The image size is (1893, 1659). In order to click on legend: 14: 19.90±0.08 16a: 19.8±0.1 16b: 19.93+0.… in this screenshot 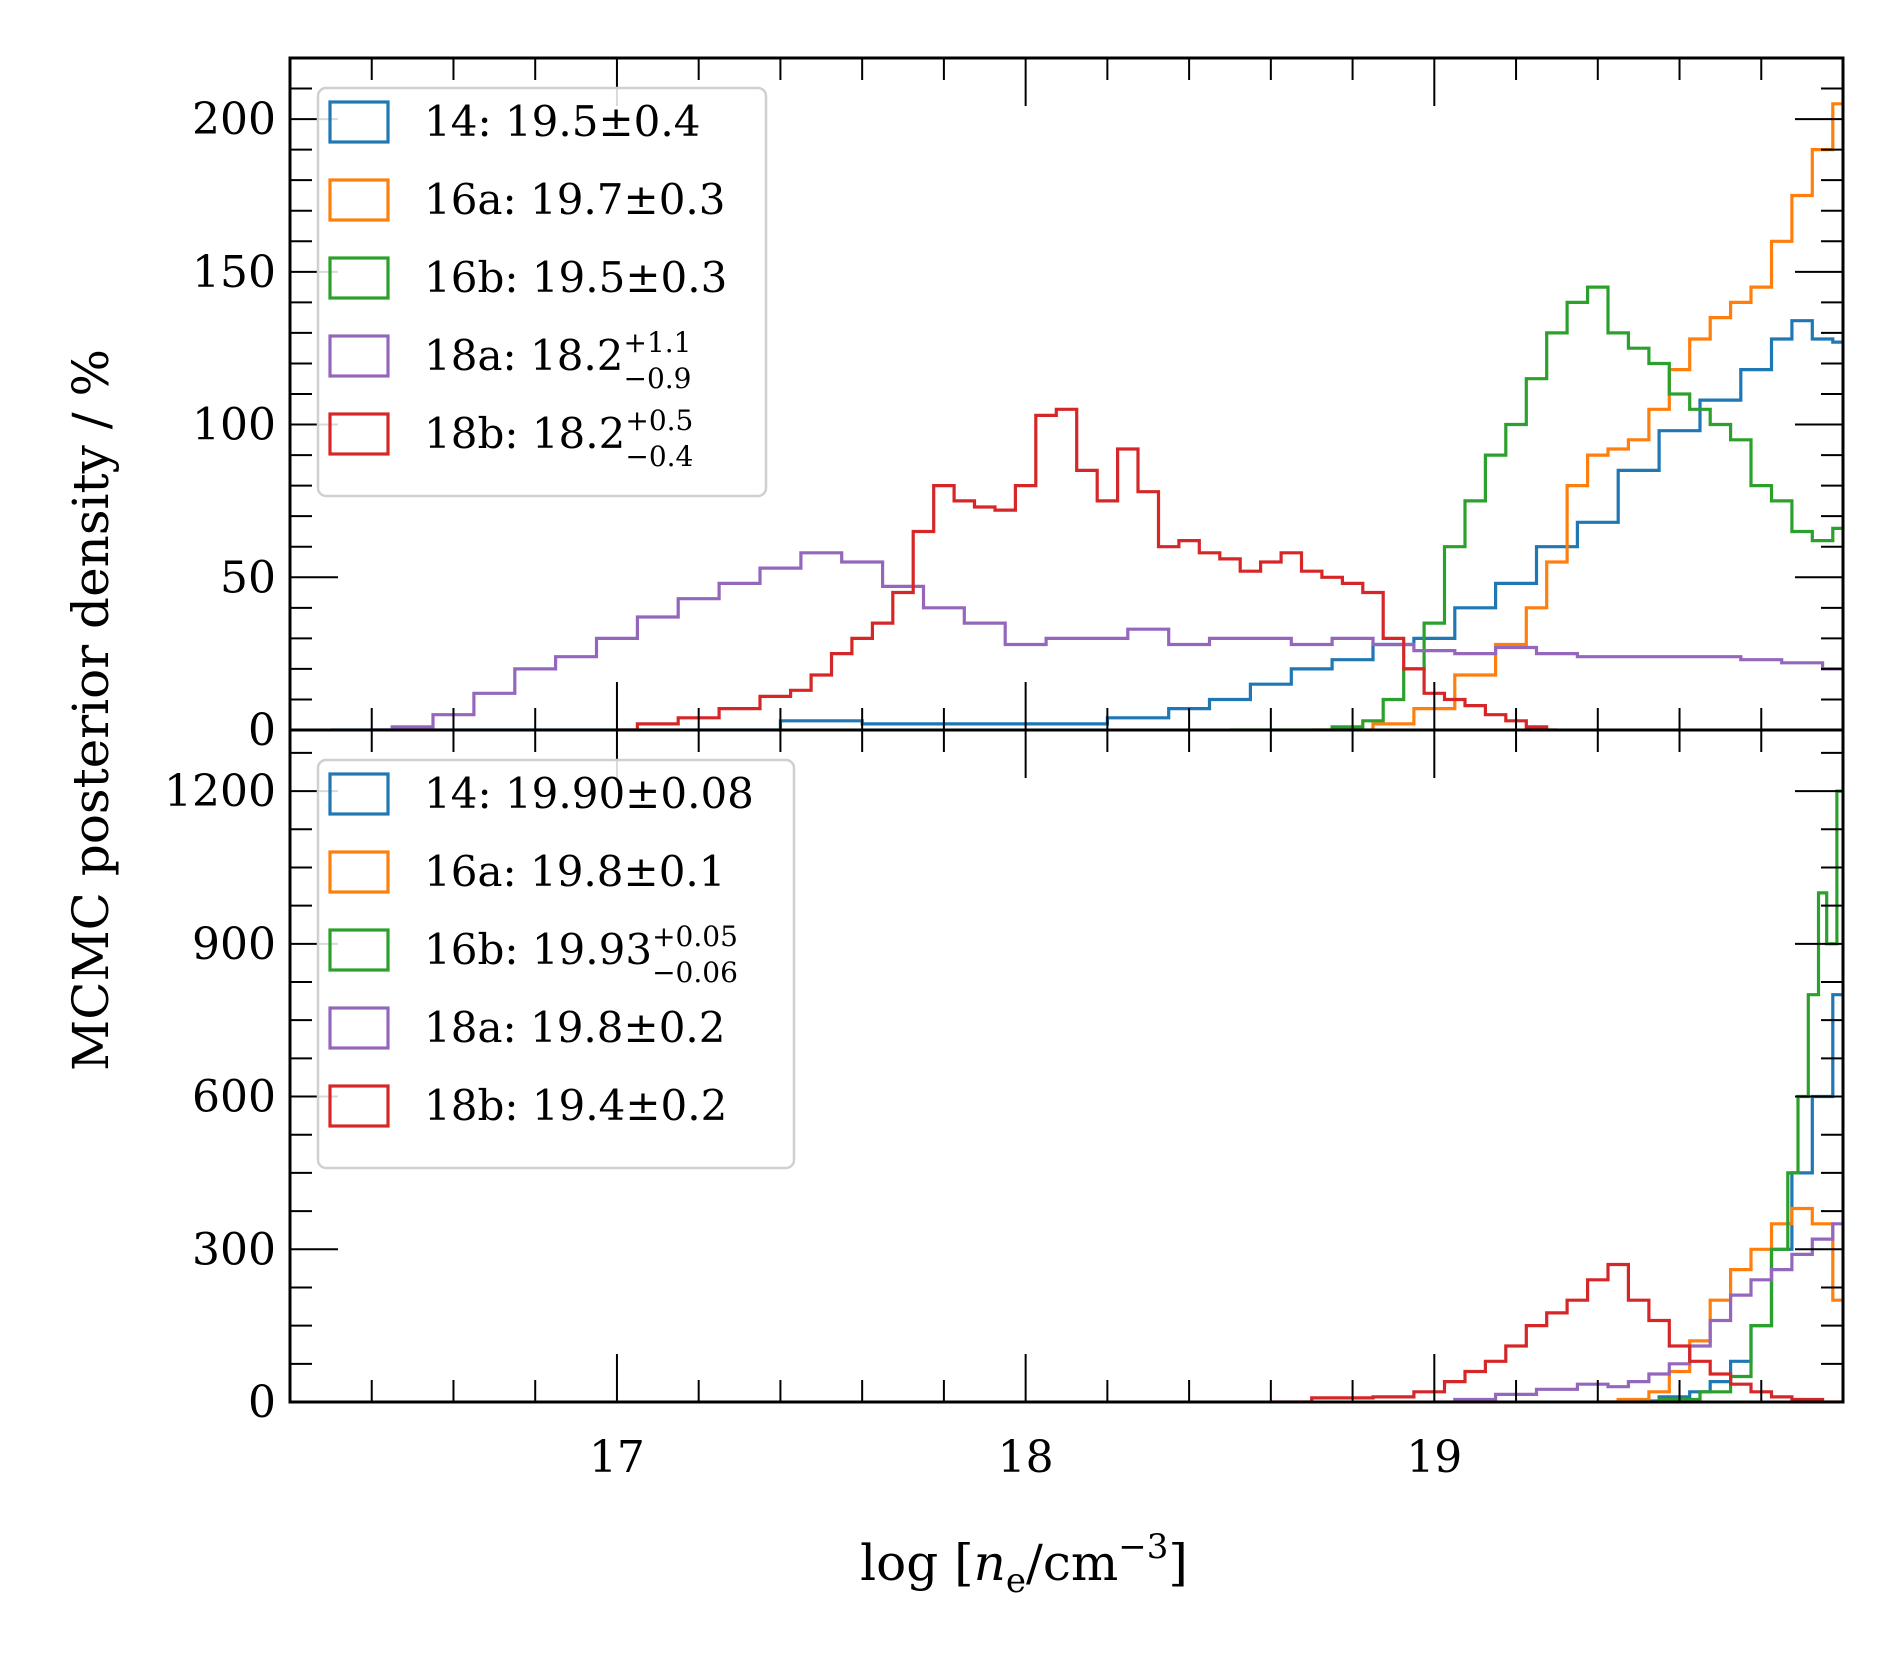, I will do `click(556, 964)`.